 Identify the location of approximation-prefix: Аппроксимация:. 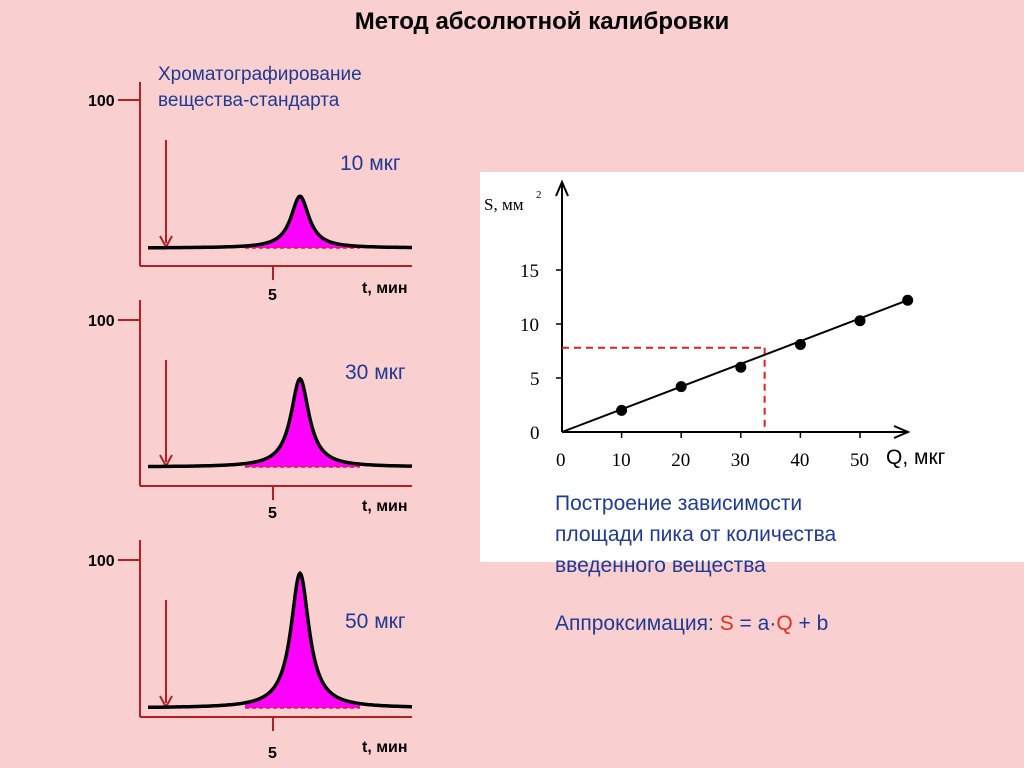
(634, 623).